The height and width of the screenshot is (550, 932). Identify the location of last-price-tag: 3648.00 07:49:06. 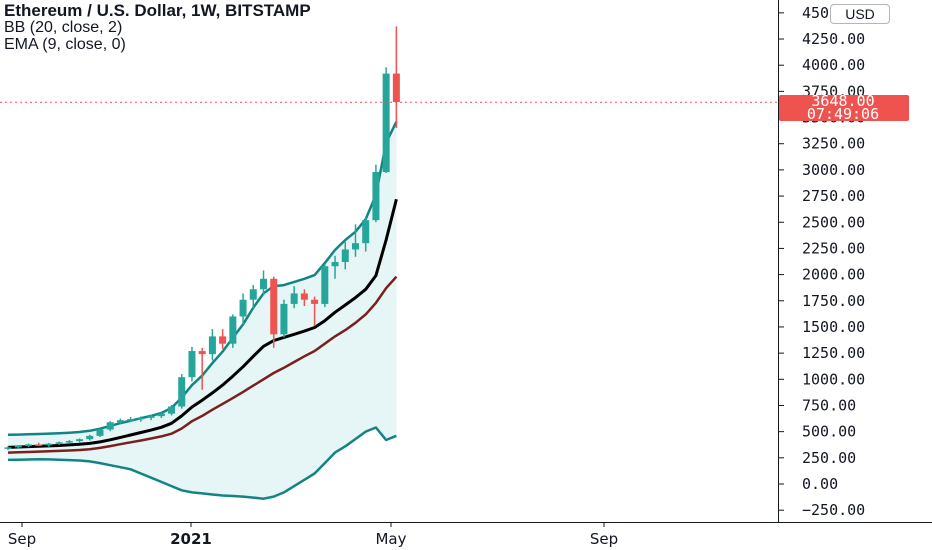
(844, 107).